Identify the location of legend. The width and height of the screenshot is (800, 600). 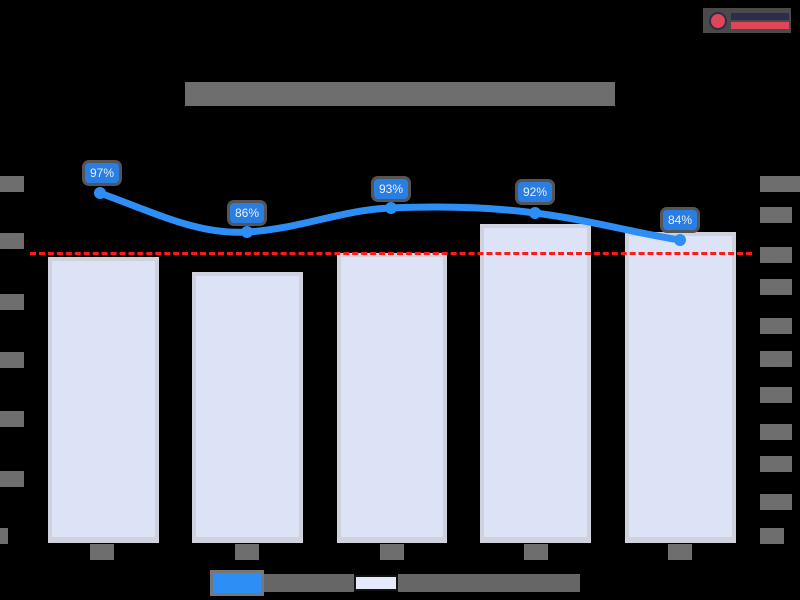
(395, 582).